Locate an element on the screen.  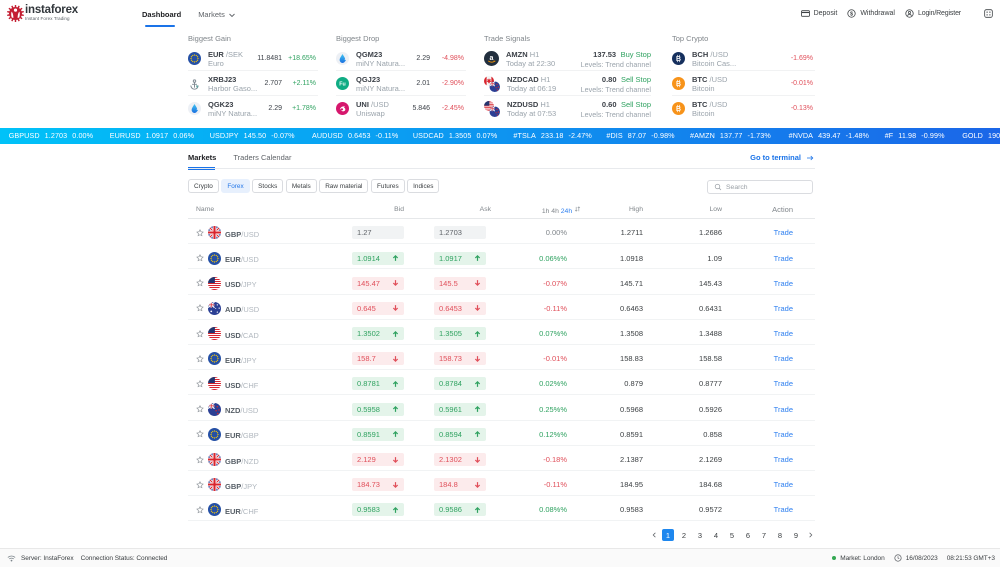
svg-text: a is located at coordinates (492, 58).